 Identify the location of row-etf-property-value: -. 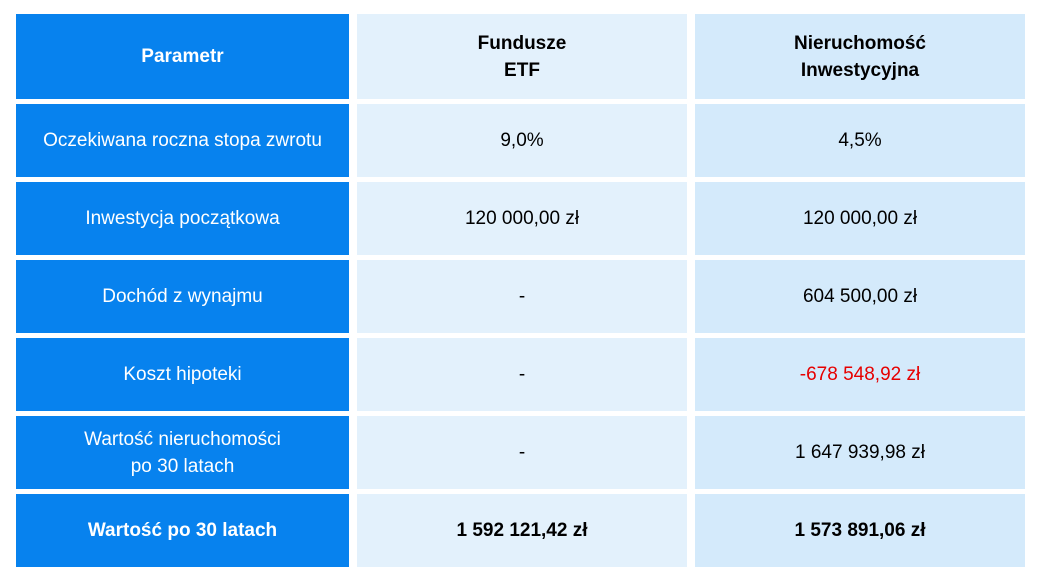
(522, 452).